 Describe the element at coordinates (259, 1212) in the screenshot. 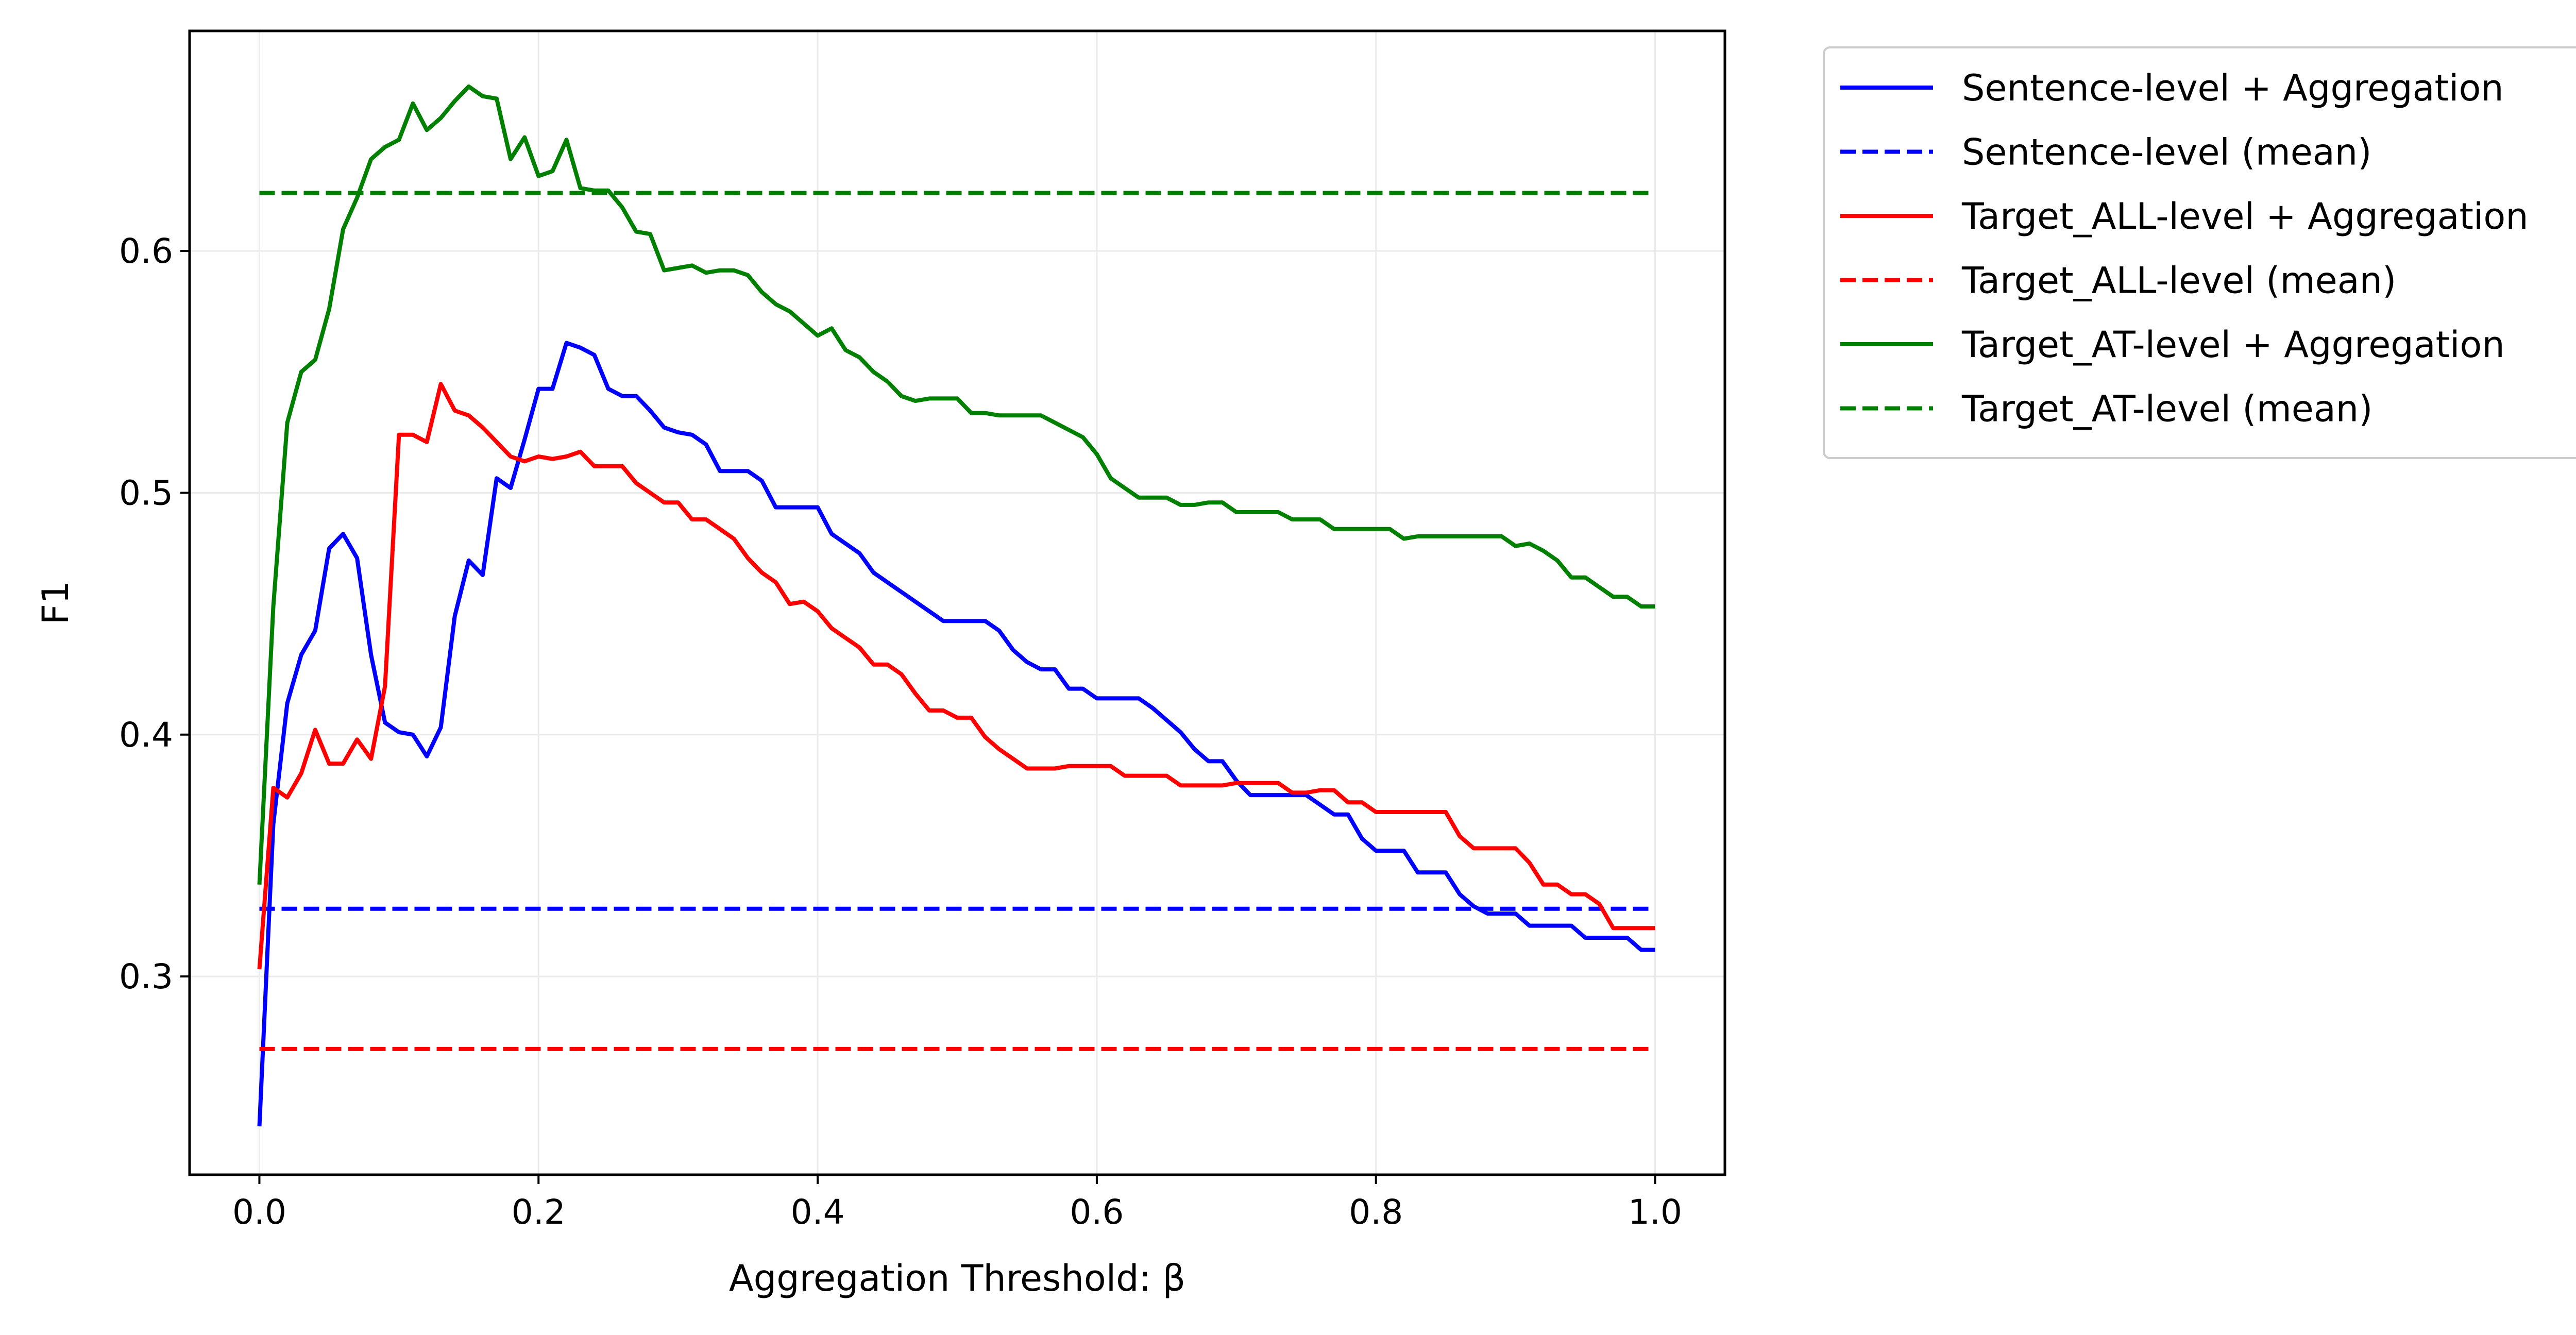

I see `x-tick-label: 0.0` at that location.